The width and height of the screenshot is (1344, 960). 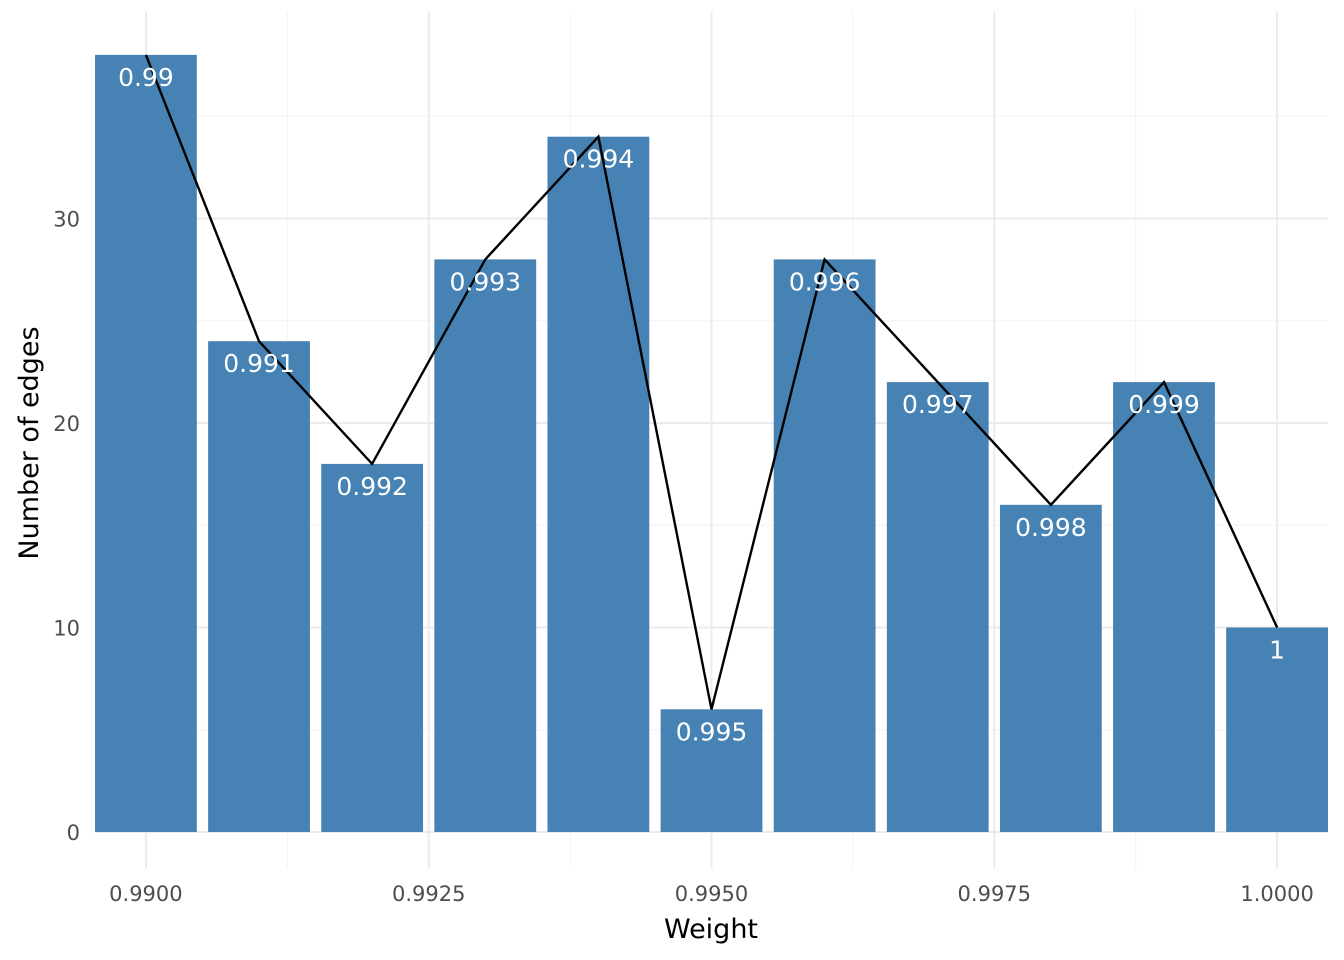 What do you see at coordinates (66, 629) in the screenshot?
I see `y-tick-label: 10` at bounding box center [66, 629].